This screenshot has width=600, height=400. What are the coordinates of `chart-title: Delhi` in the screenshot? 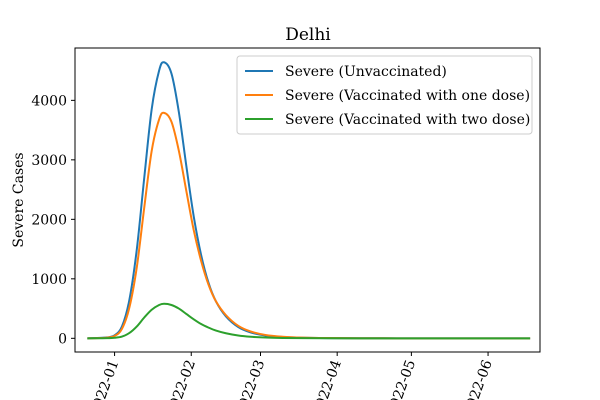 It's located at (308, 35).